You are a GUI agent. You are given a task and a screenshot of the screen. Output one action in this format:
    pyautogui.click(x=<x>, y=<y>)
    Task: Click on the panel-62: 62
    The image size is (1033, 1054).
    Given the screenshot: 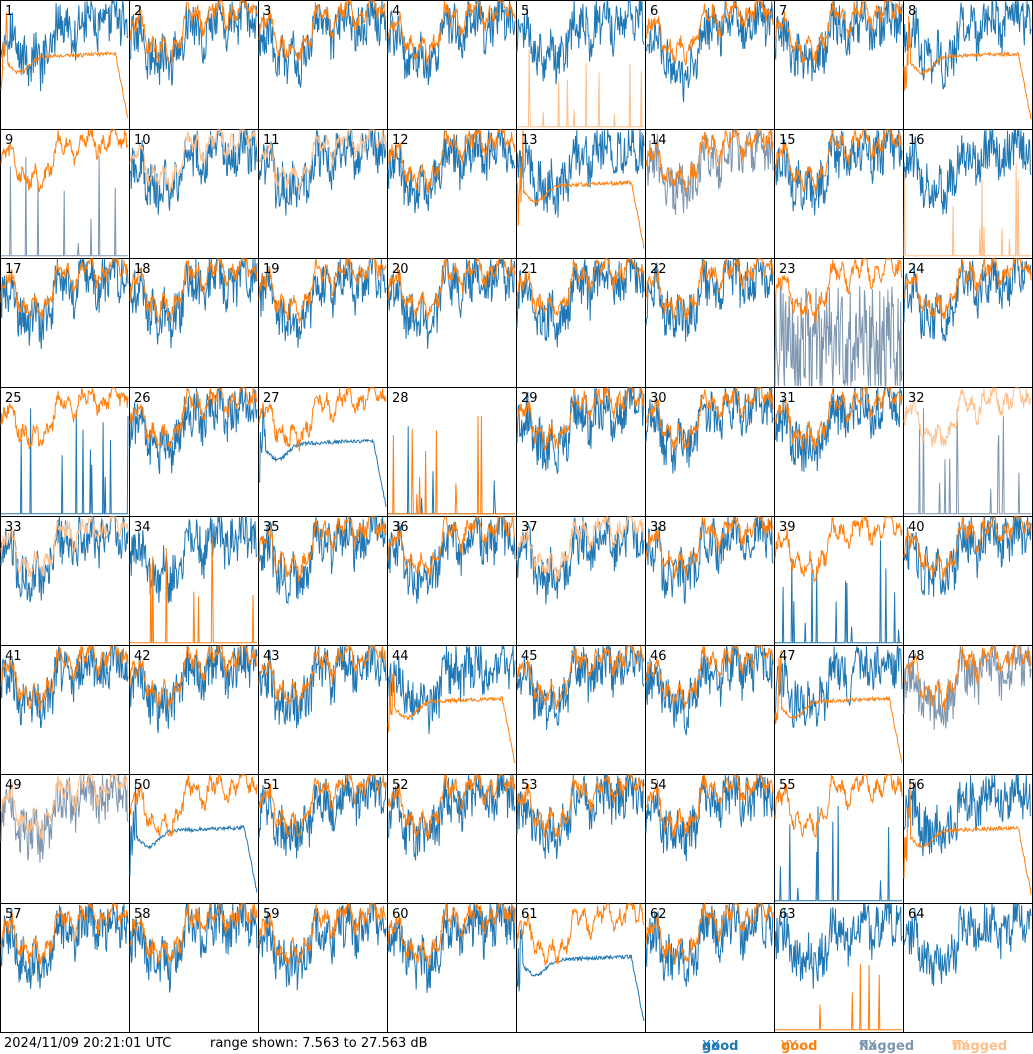 What is the action you would take?
    pyautogui.click(x=710, y=967)
    